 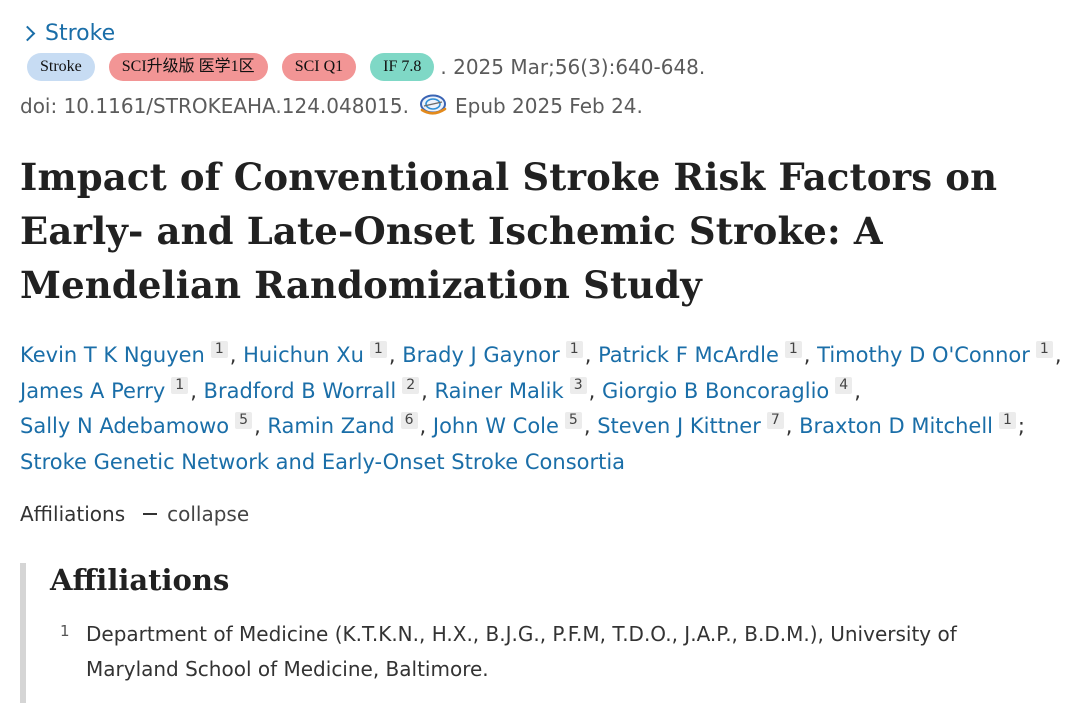 I want to click on author-link: Huichun Xu, so click(x=303, y=355).